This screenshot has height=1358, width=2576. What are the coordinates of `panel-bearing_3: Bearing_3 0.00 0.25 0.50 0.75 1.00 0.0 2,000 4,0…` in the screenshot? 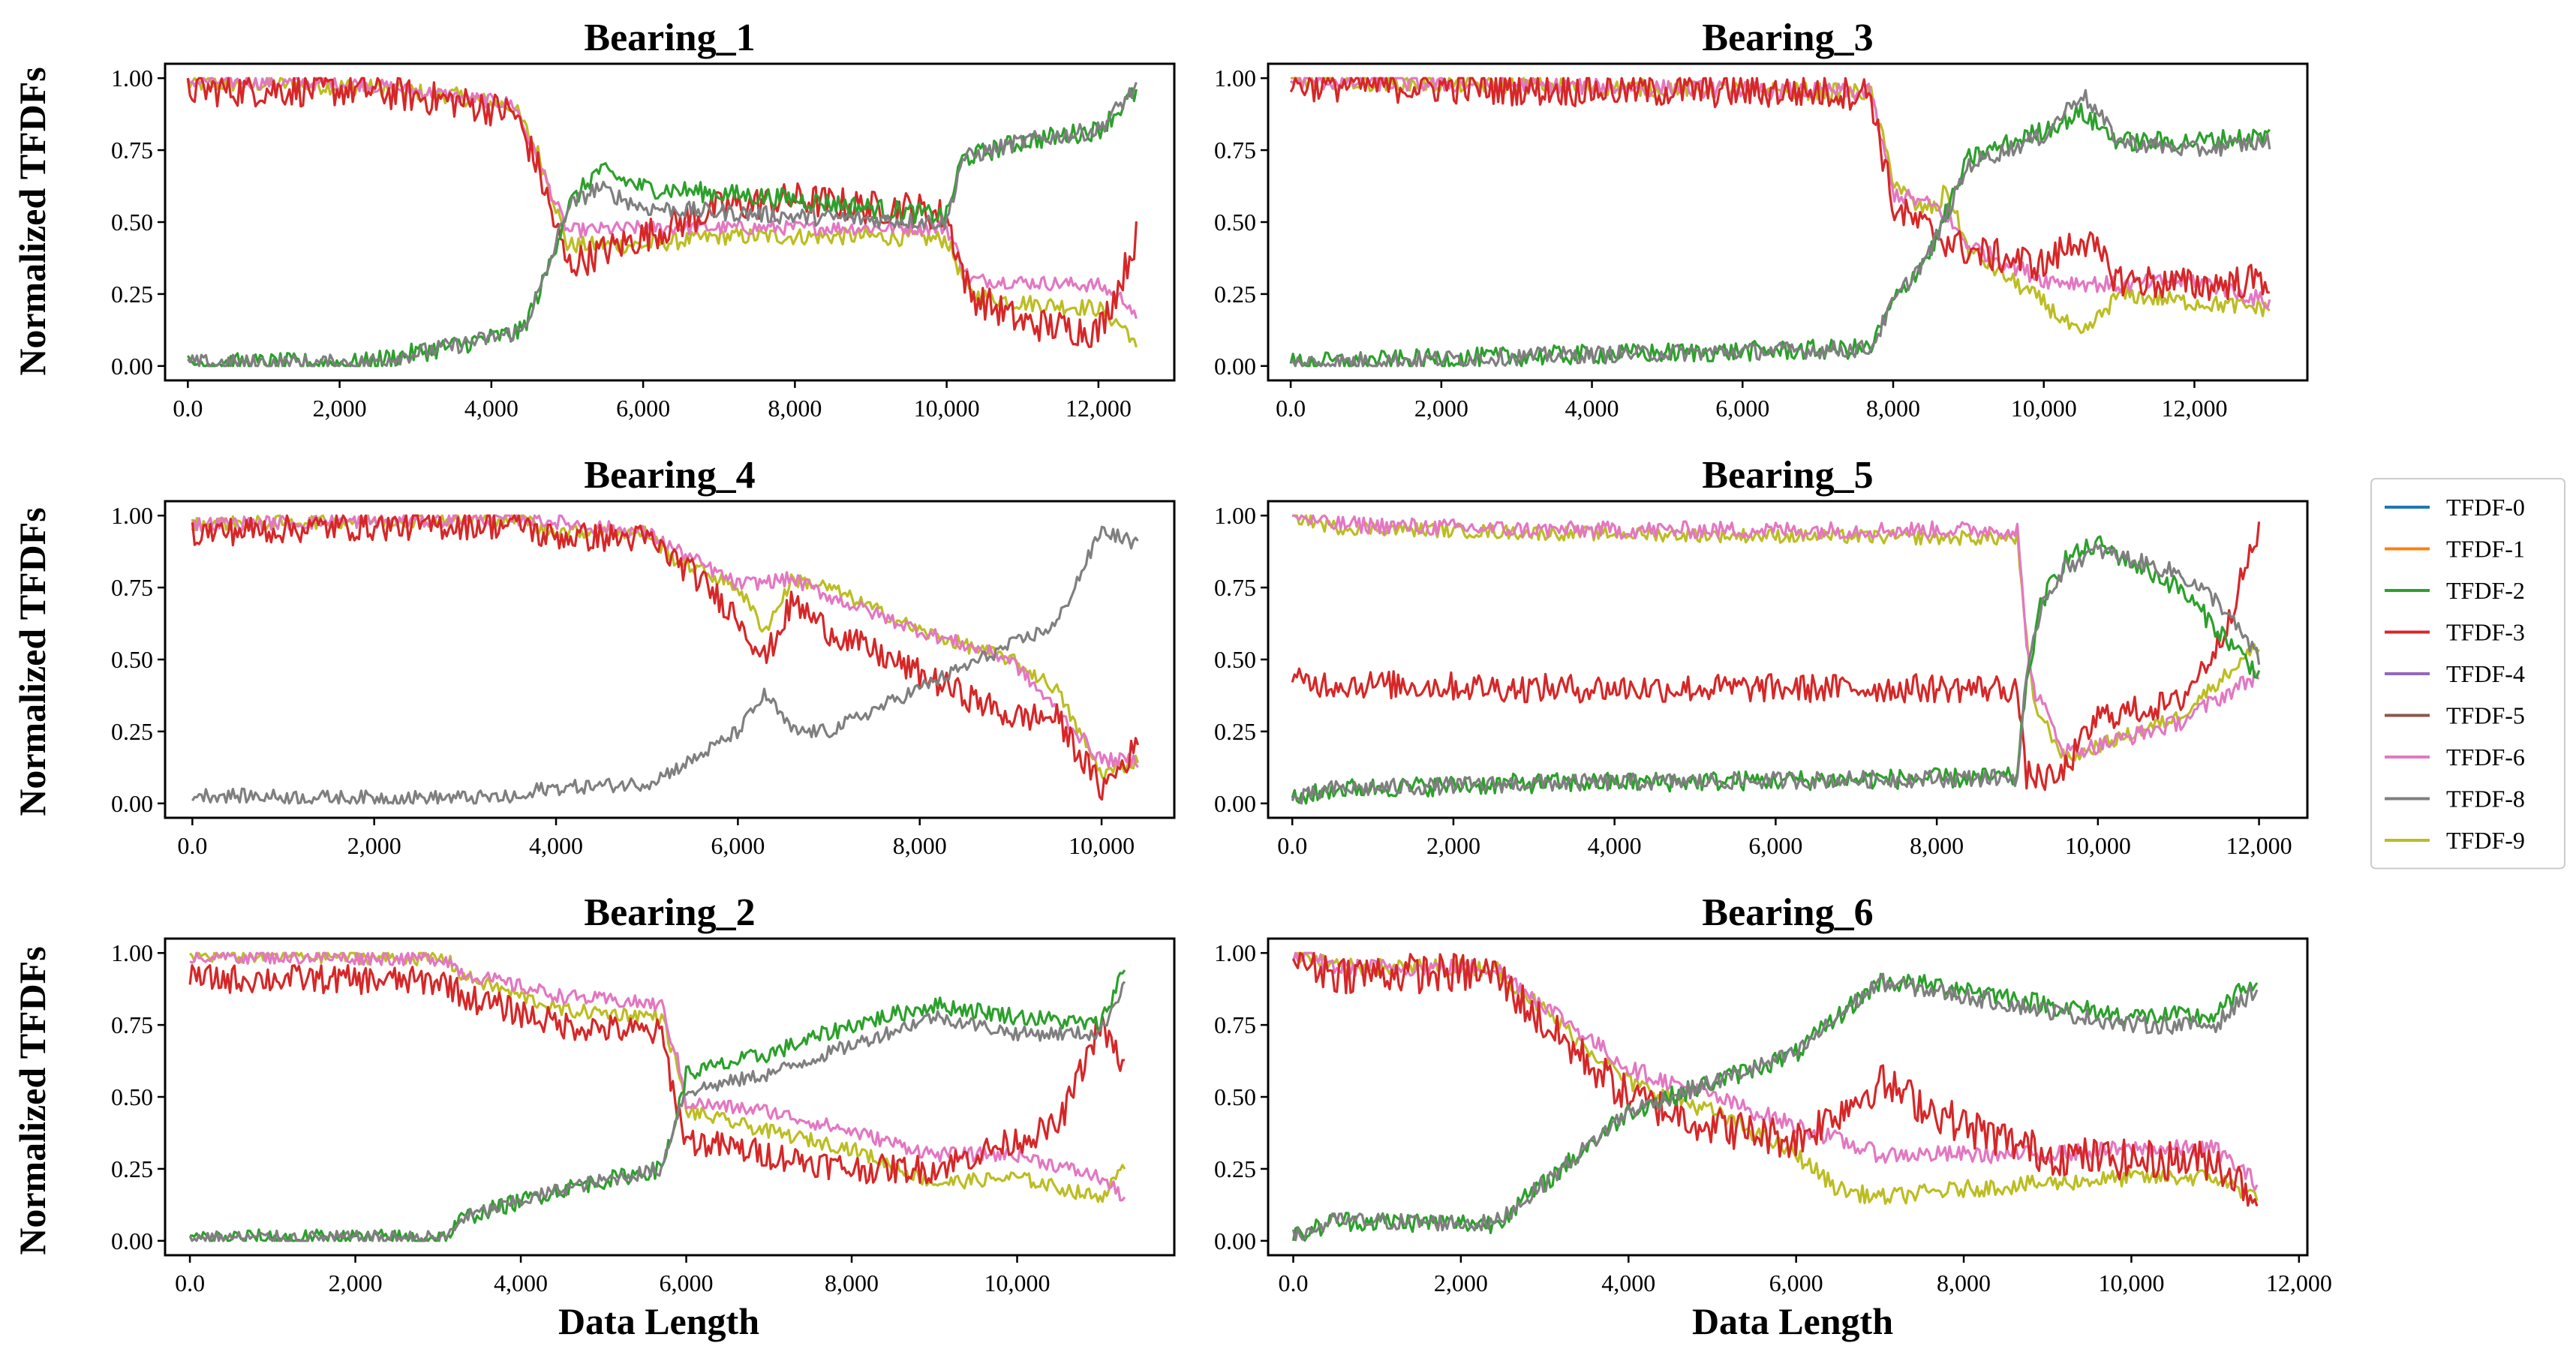 It's located at (1761, 219).